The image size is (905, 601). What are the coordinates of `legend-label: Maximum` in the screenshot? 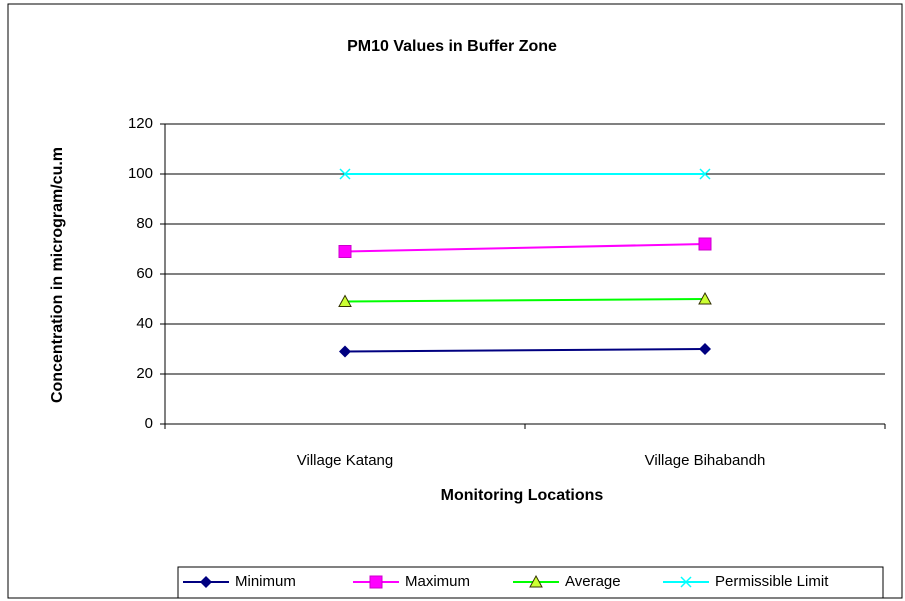 It's located at (437, 581).